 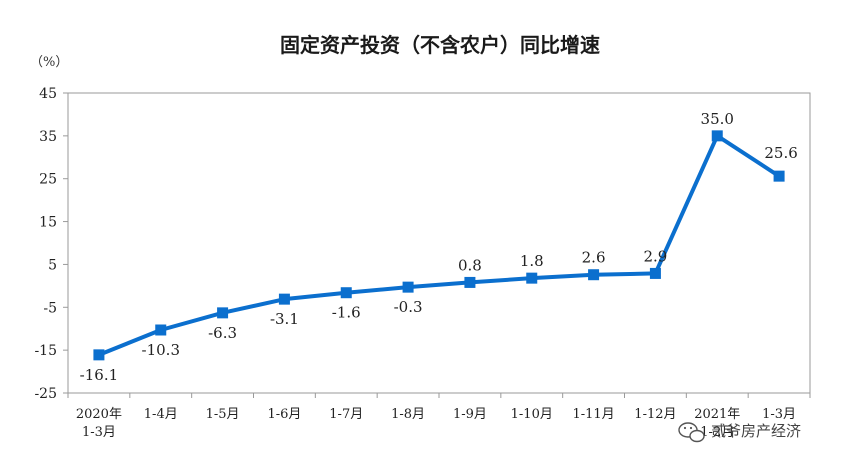 What do you see at coordinates (440, 45) in the screenshot?
I see `chart-title: 固定资产投资（不含农户）同比增速` at bounding box center [440, 45].